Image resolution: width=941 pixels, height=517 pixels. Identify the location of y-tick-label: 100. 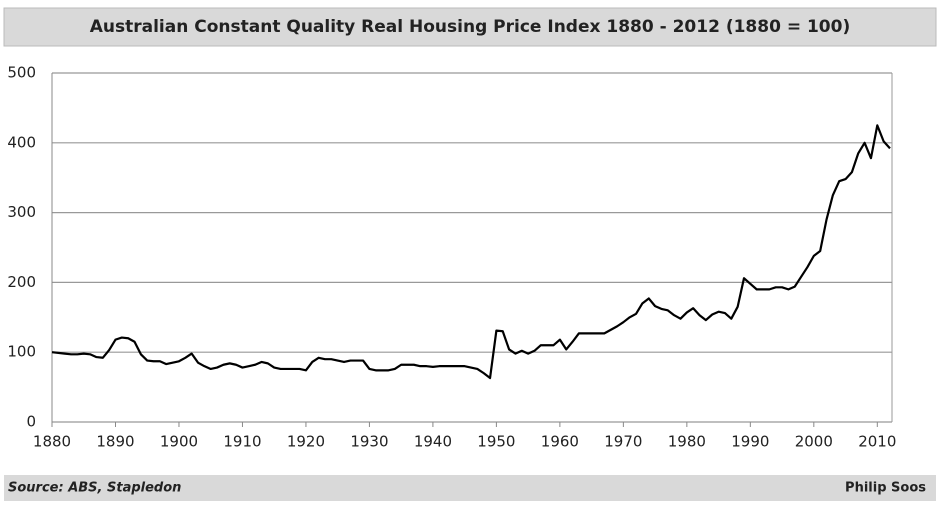
(21, 352).